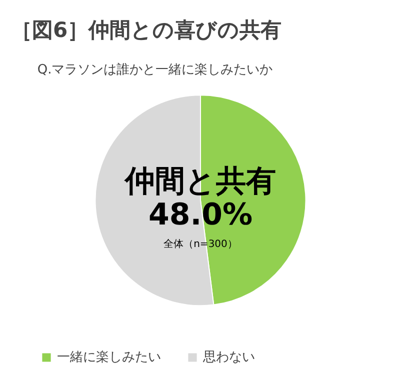 The image size is (400, 386). I want to click on chart-subtitle: Q.マラソンは誰かと一緒に楽しみたいか, so click(155, 70).